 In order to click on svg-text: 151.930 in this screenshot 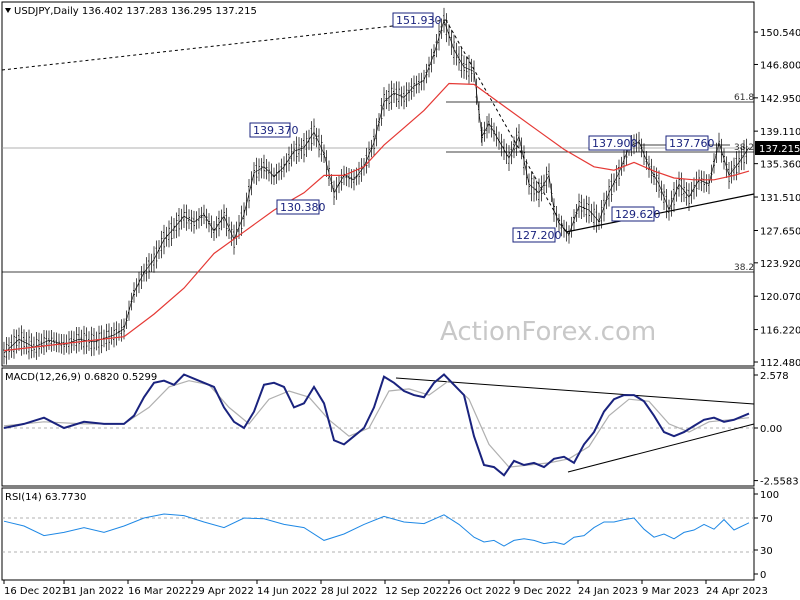, I will do `click(419, 20)`.